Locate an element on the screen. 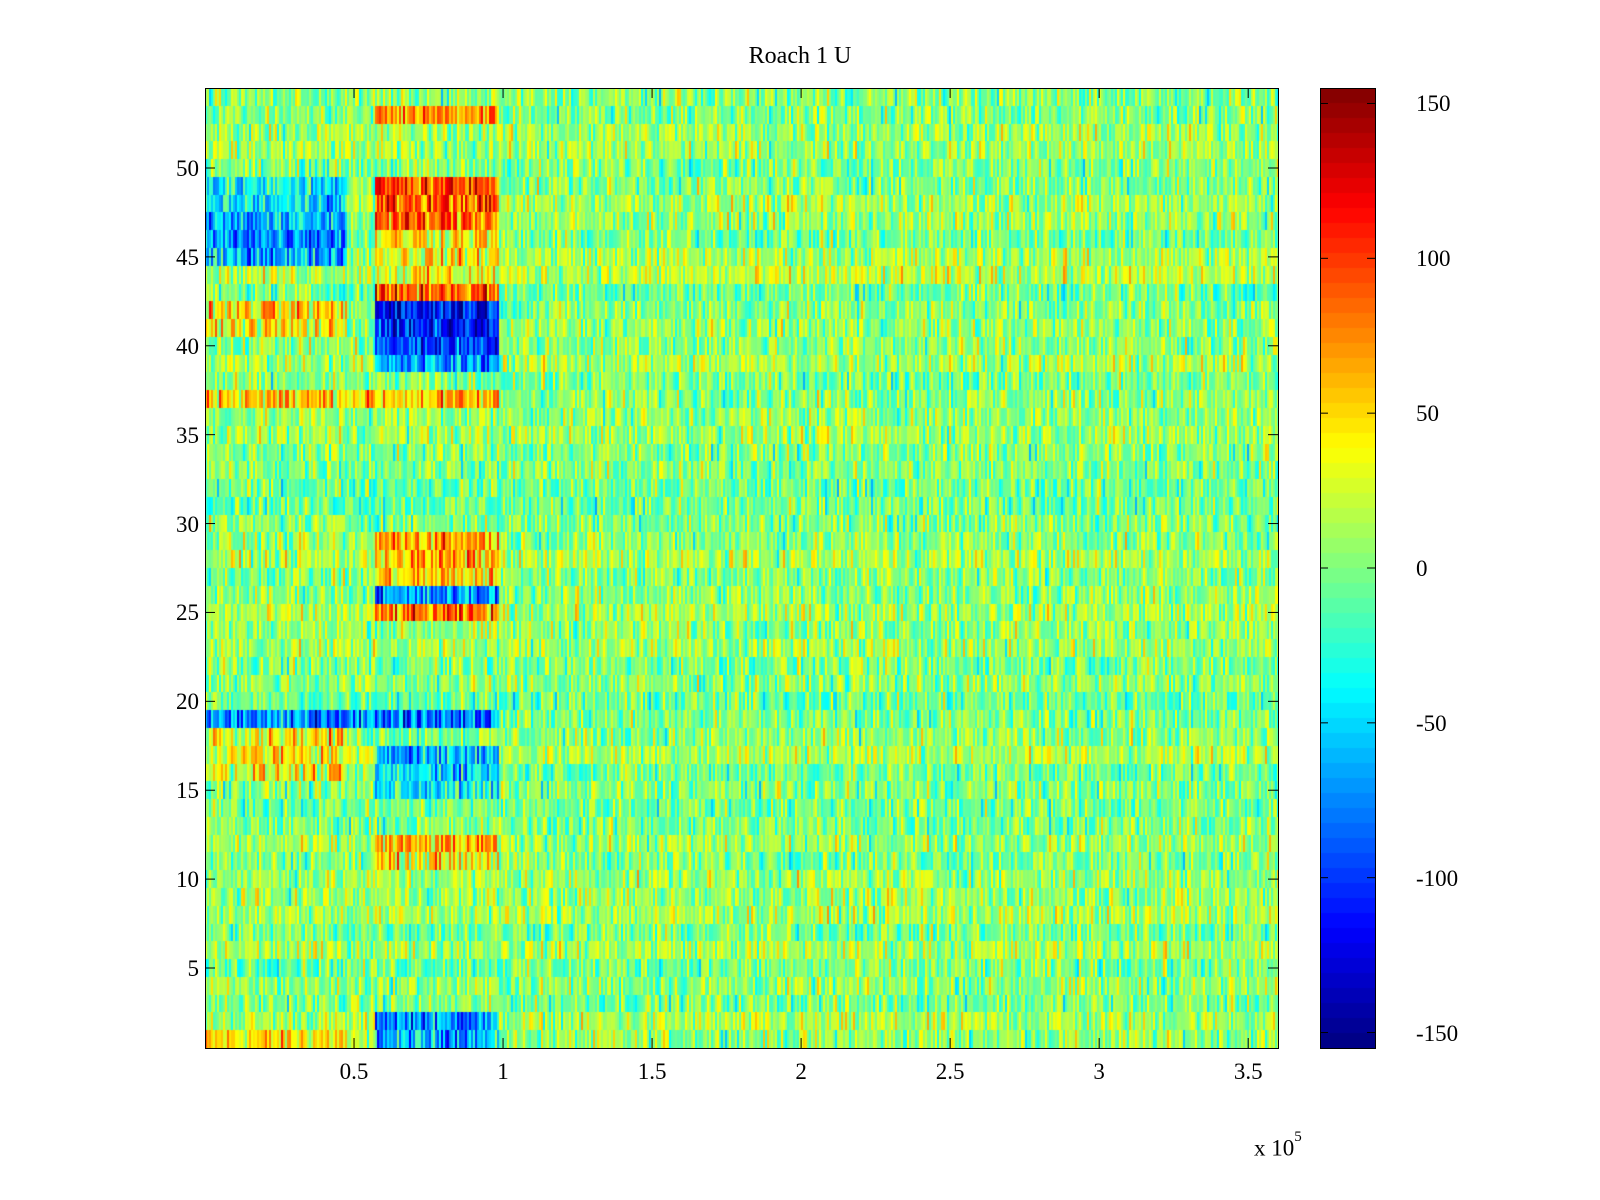  x-tick-label: 2 is located at coordinates (801, 1071).